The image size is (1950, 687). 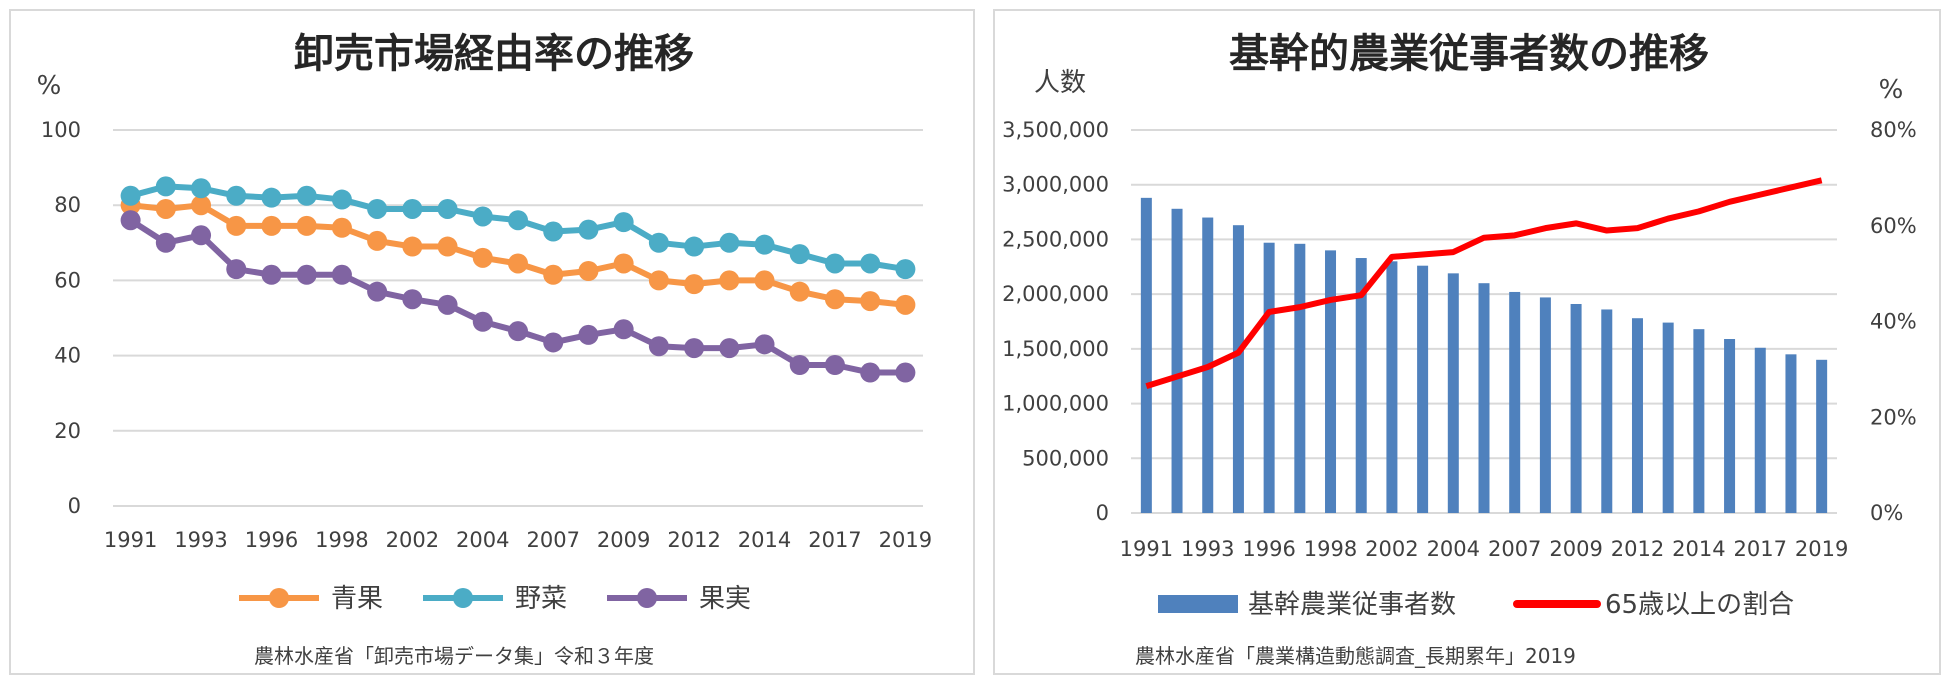 I want to click on y2-tick-label: 40%, so click(x=1893, y=322).